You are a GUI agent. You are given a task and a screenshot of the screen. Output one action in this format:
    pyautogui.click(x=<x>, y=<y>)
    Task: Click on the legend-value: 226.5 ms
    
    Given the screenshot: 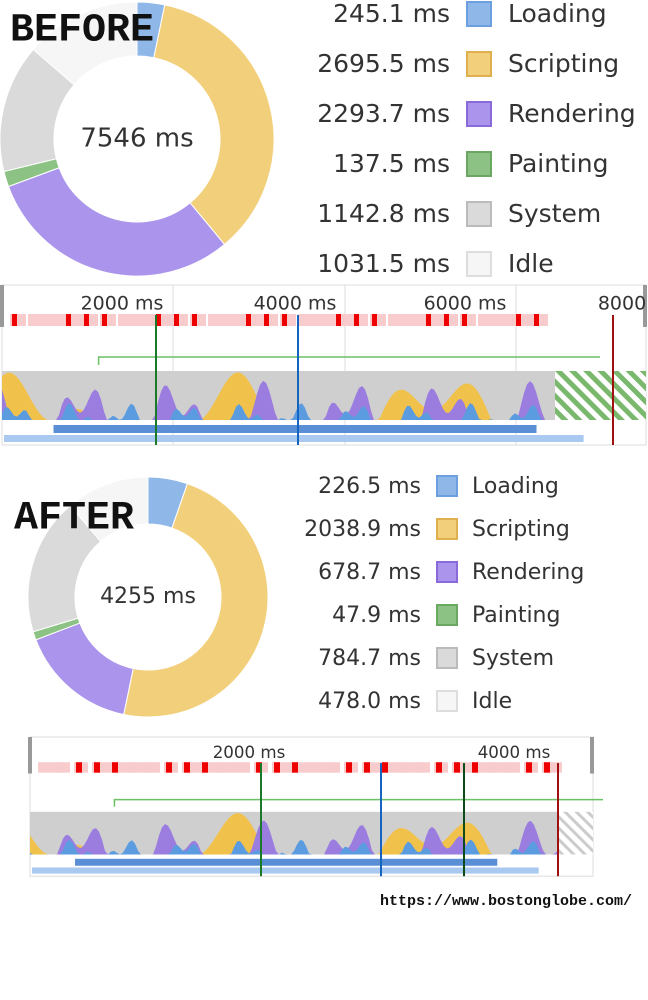 What is the action you would take?
    pyautogui.click(x=369, y=486)
    